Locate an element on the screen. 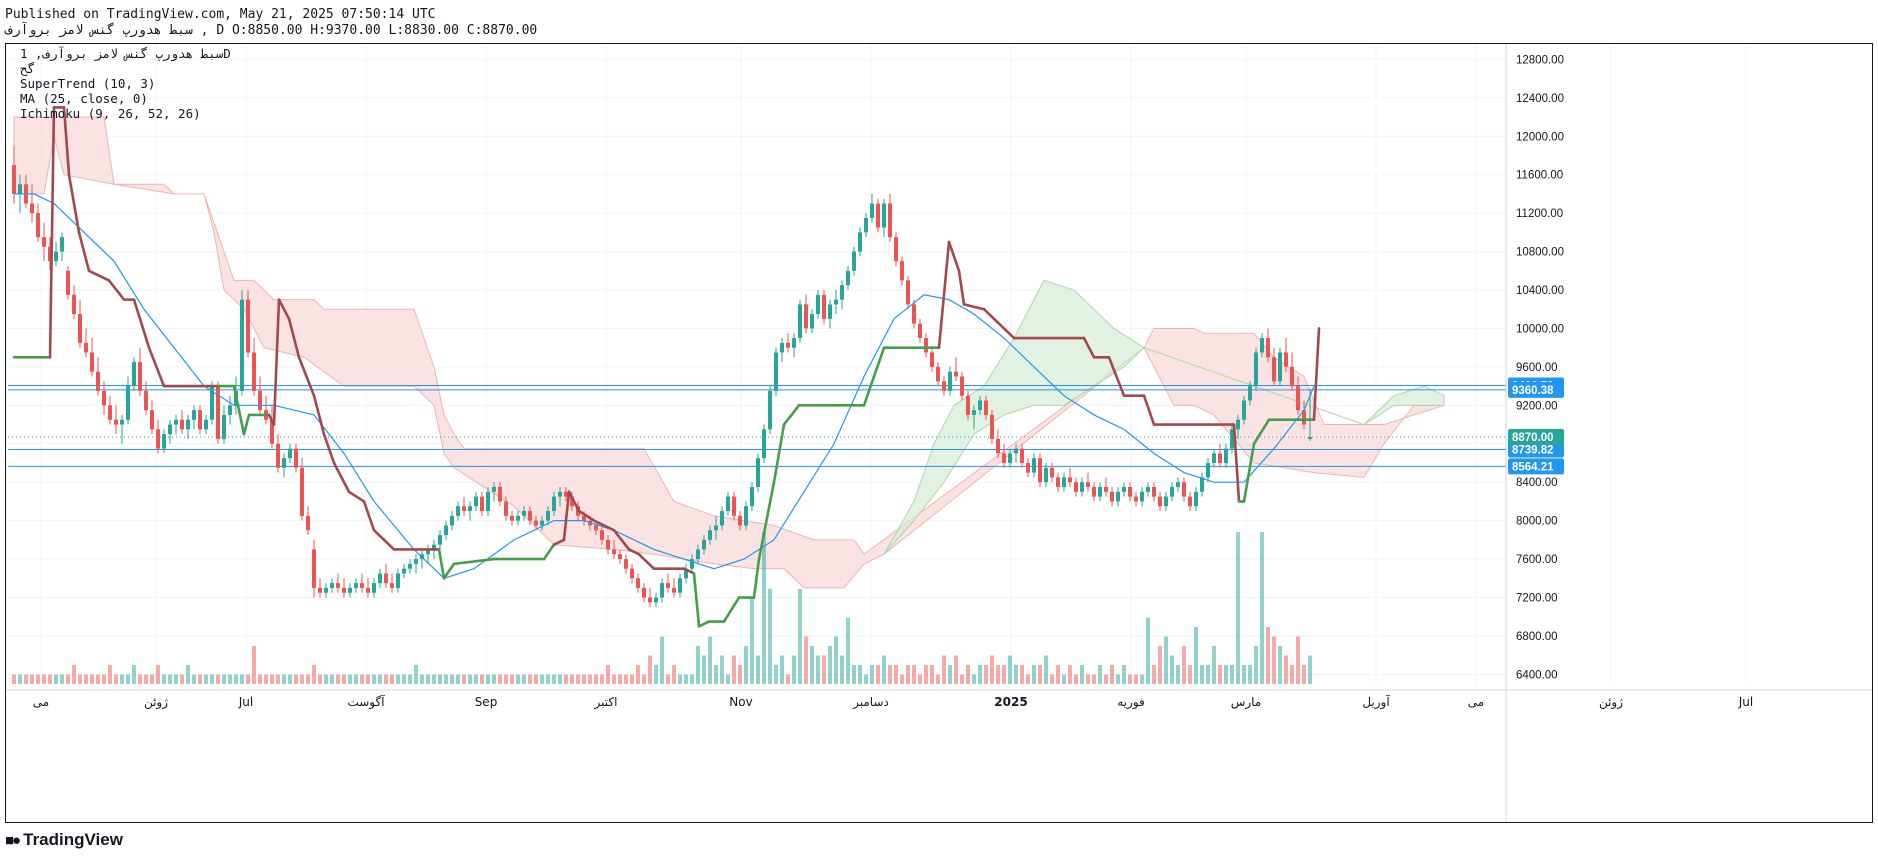  level-price-tag: 8739.82 is located at coordinates (1533, 451).